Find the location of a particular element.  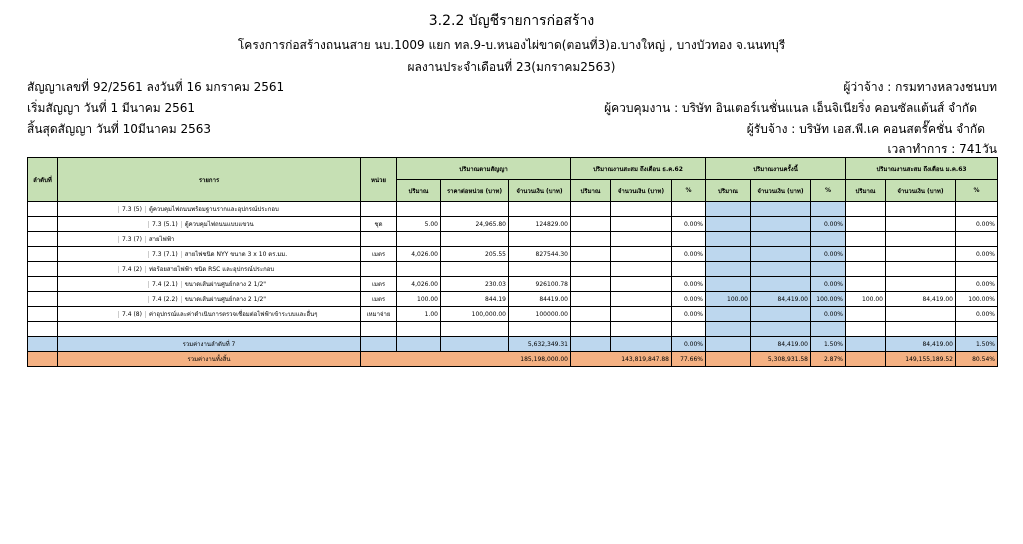

duration: เวลาทำการ : 741วัน is located at coordinates (942, 149).